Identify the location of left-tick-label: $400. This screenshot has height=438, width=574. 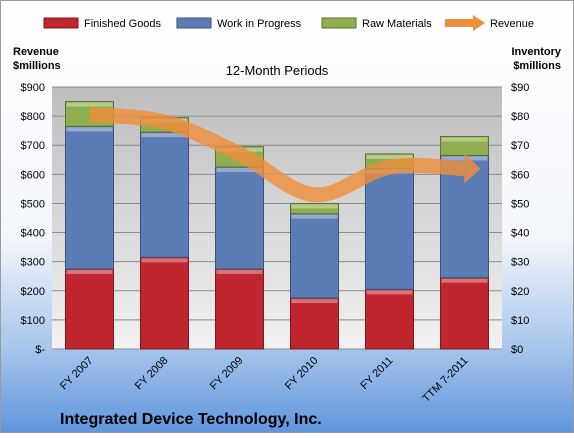
(33, 234).